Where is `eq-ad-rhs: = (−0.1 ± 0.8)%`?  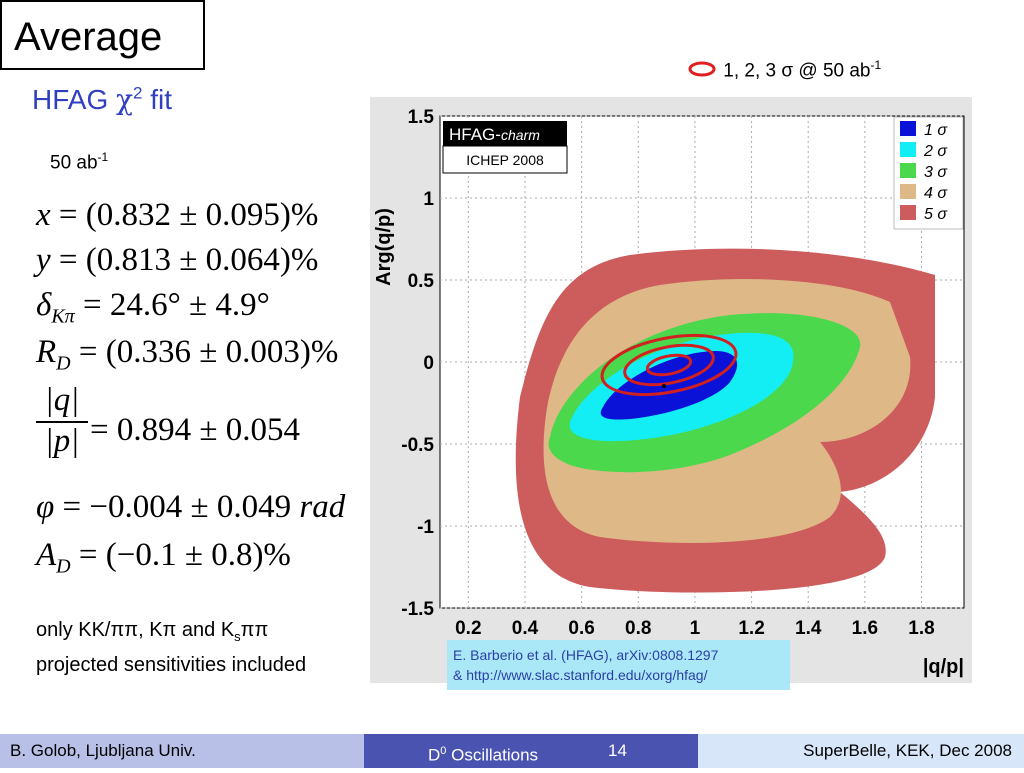 eq-ad-rhs: = (−0.1 ± 0.8)% is located at coordinates (180, 555).